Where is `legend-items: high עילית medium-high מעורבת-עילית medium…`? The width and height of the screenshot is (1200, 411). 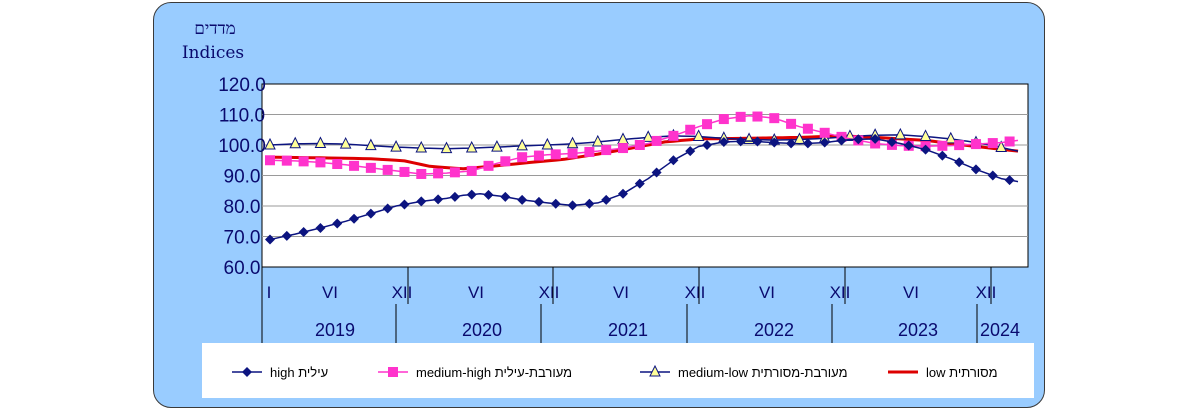 legend-items: high עילית medium-high מעורבת-עילית medium… is located at coordinates (615, 372).